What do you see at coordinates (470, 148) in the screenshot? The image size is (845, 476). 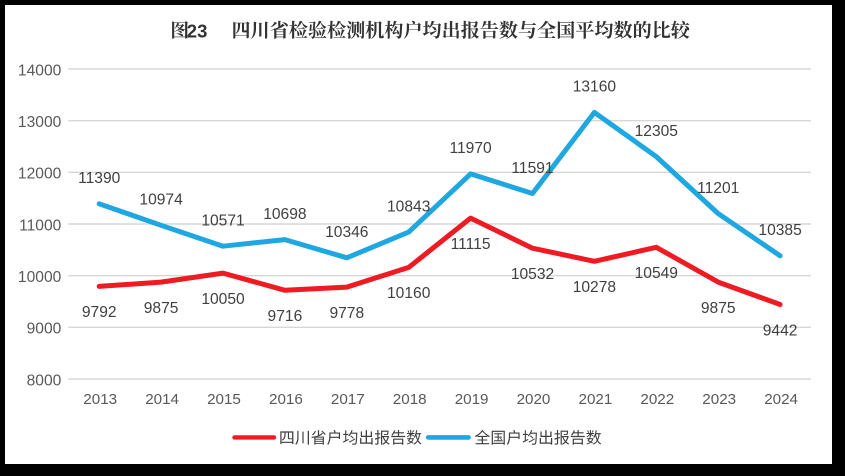 I see `svg-text: 11970` at bounding box center [470, 148].